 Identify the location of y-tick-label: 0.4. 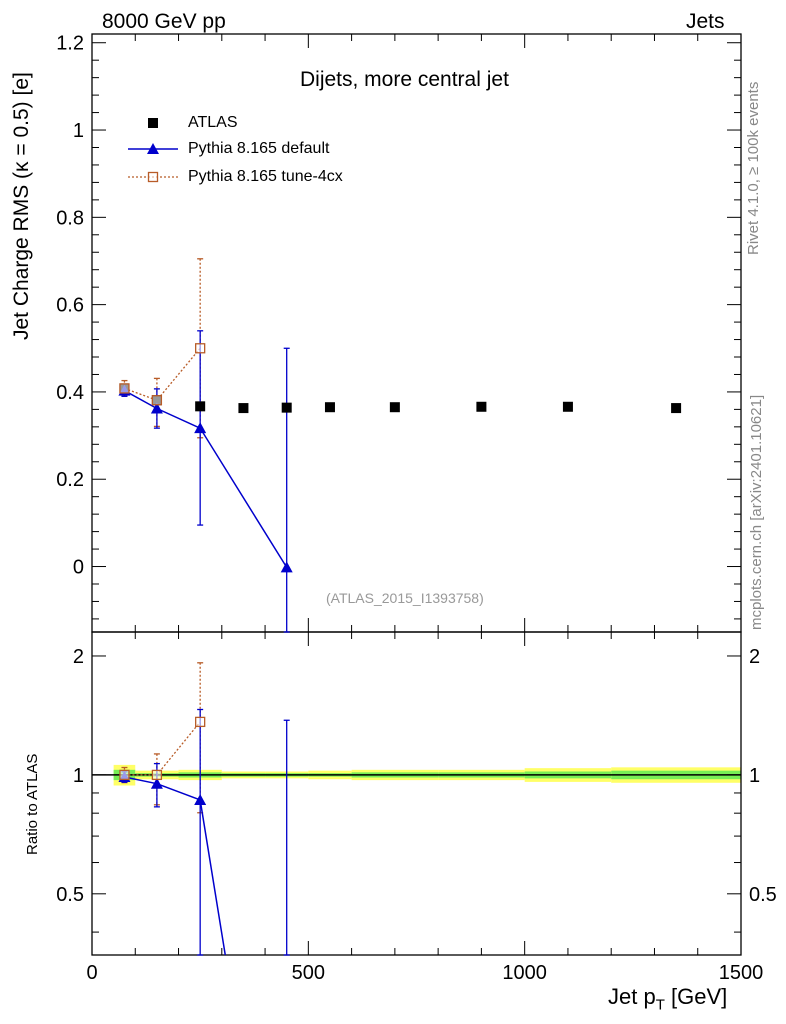
(70, 393).